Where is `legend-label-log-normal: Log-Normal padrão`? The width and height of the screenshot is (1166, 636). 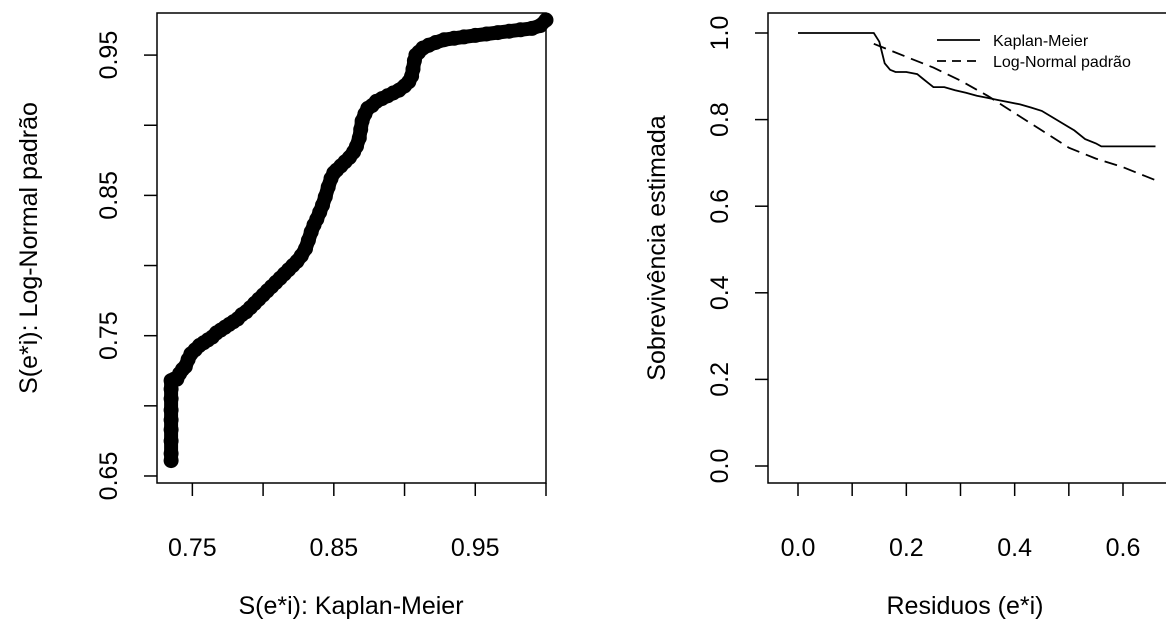
legend-label-log-normal: Log-Normal padrão is located at coordinates (1062, 62).